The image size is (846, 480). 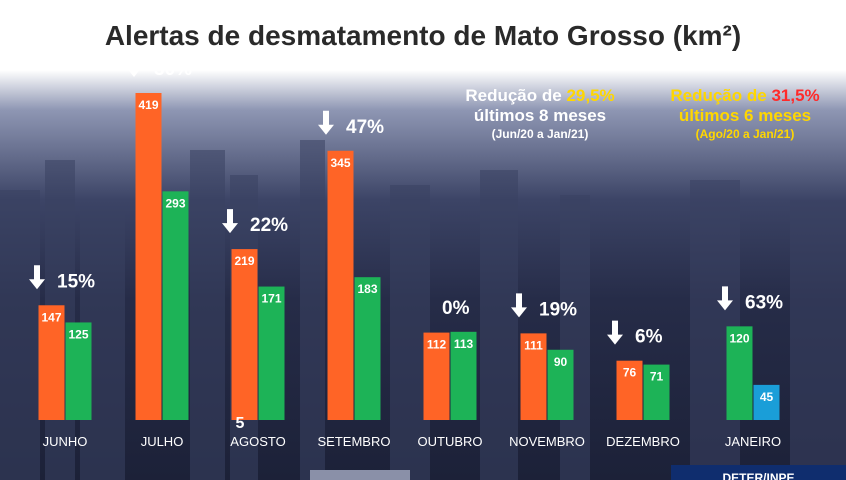 I want to click on data-label-janeiro-1: 120, so click(x=739, y=338).